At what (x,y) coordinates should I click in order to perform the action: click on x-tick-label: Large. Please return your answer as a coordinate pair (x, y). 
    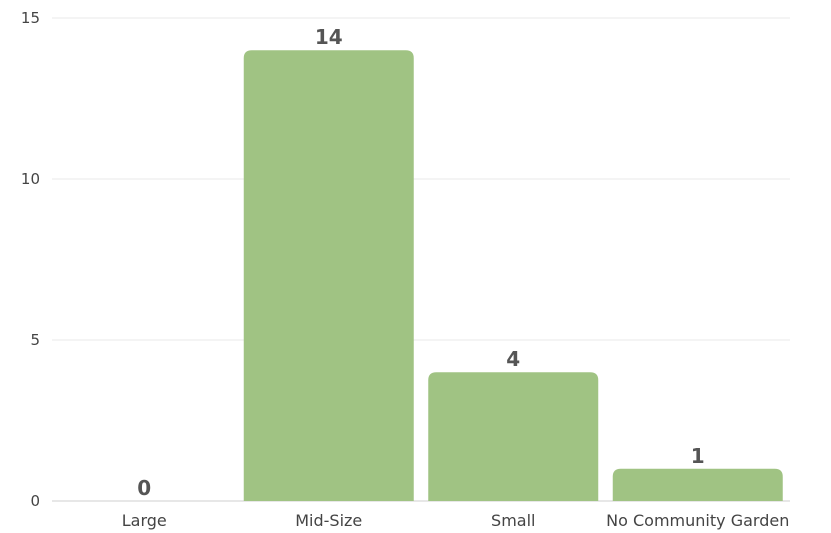
    Looking at the image, I should click on (144, 520).